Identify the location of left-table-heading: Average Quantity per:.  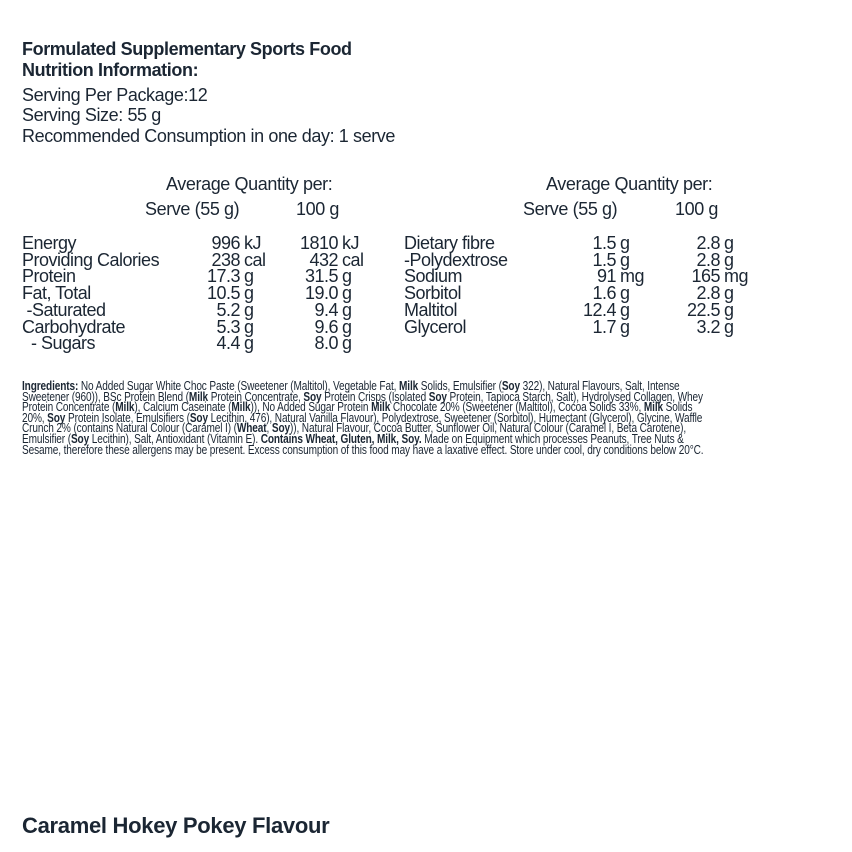
(249, 184).